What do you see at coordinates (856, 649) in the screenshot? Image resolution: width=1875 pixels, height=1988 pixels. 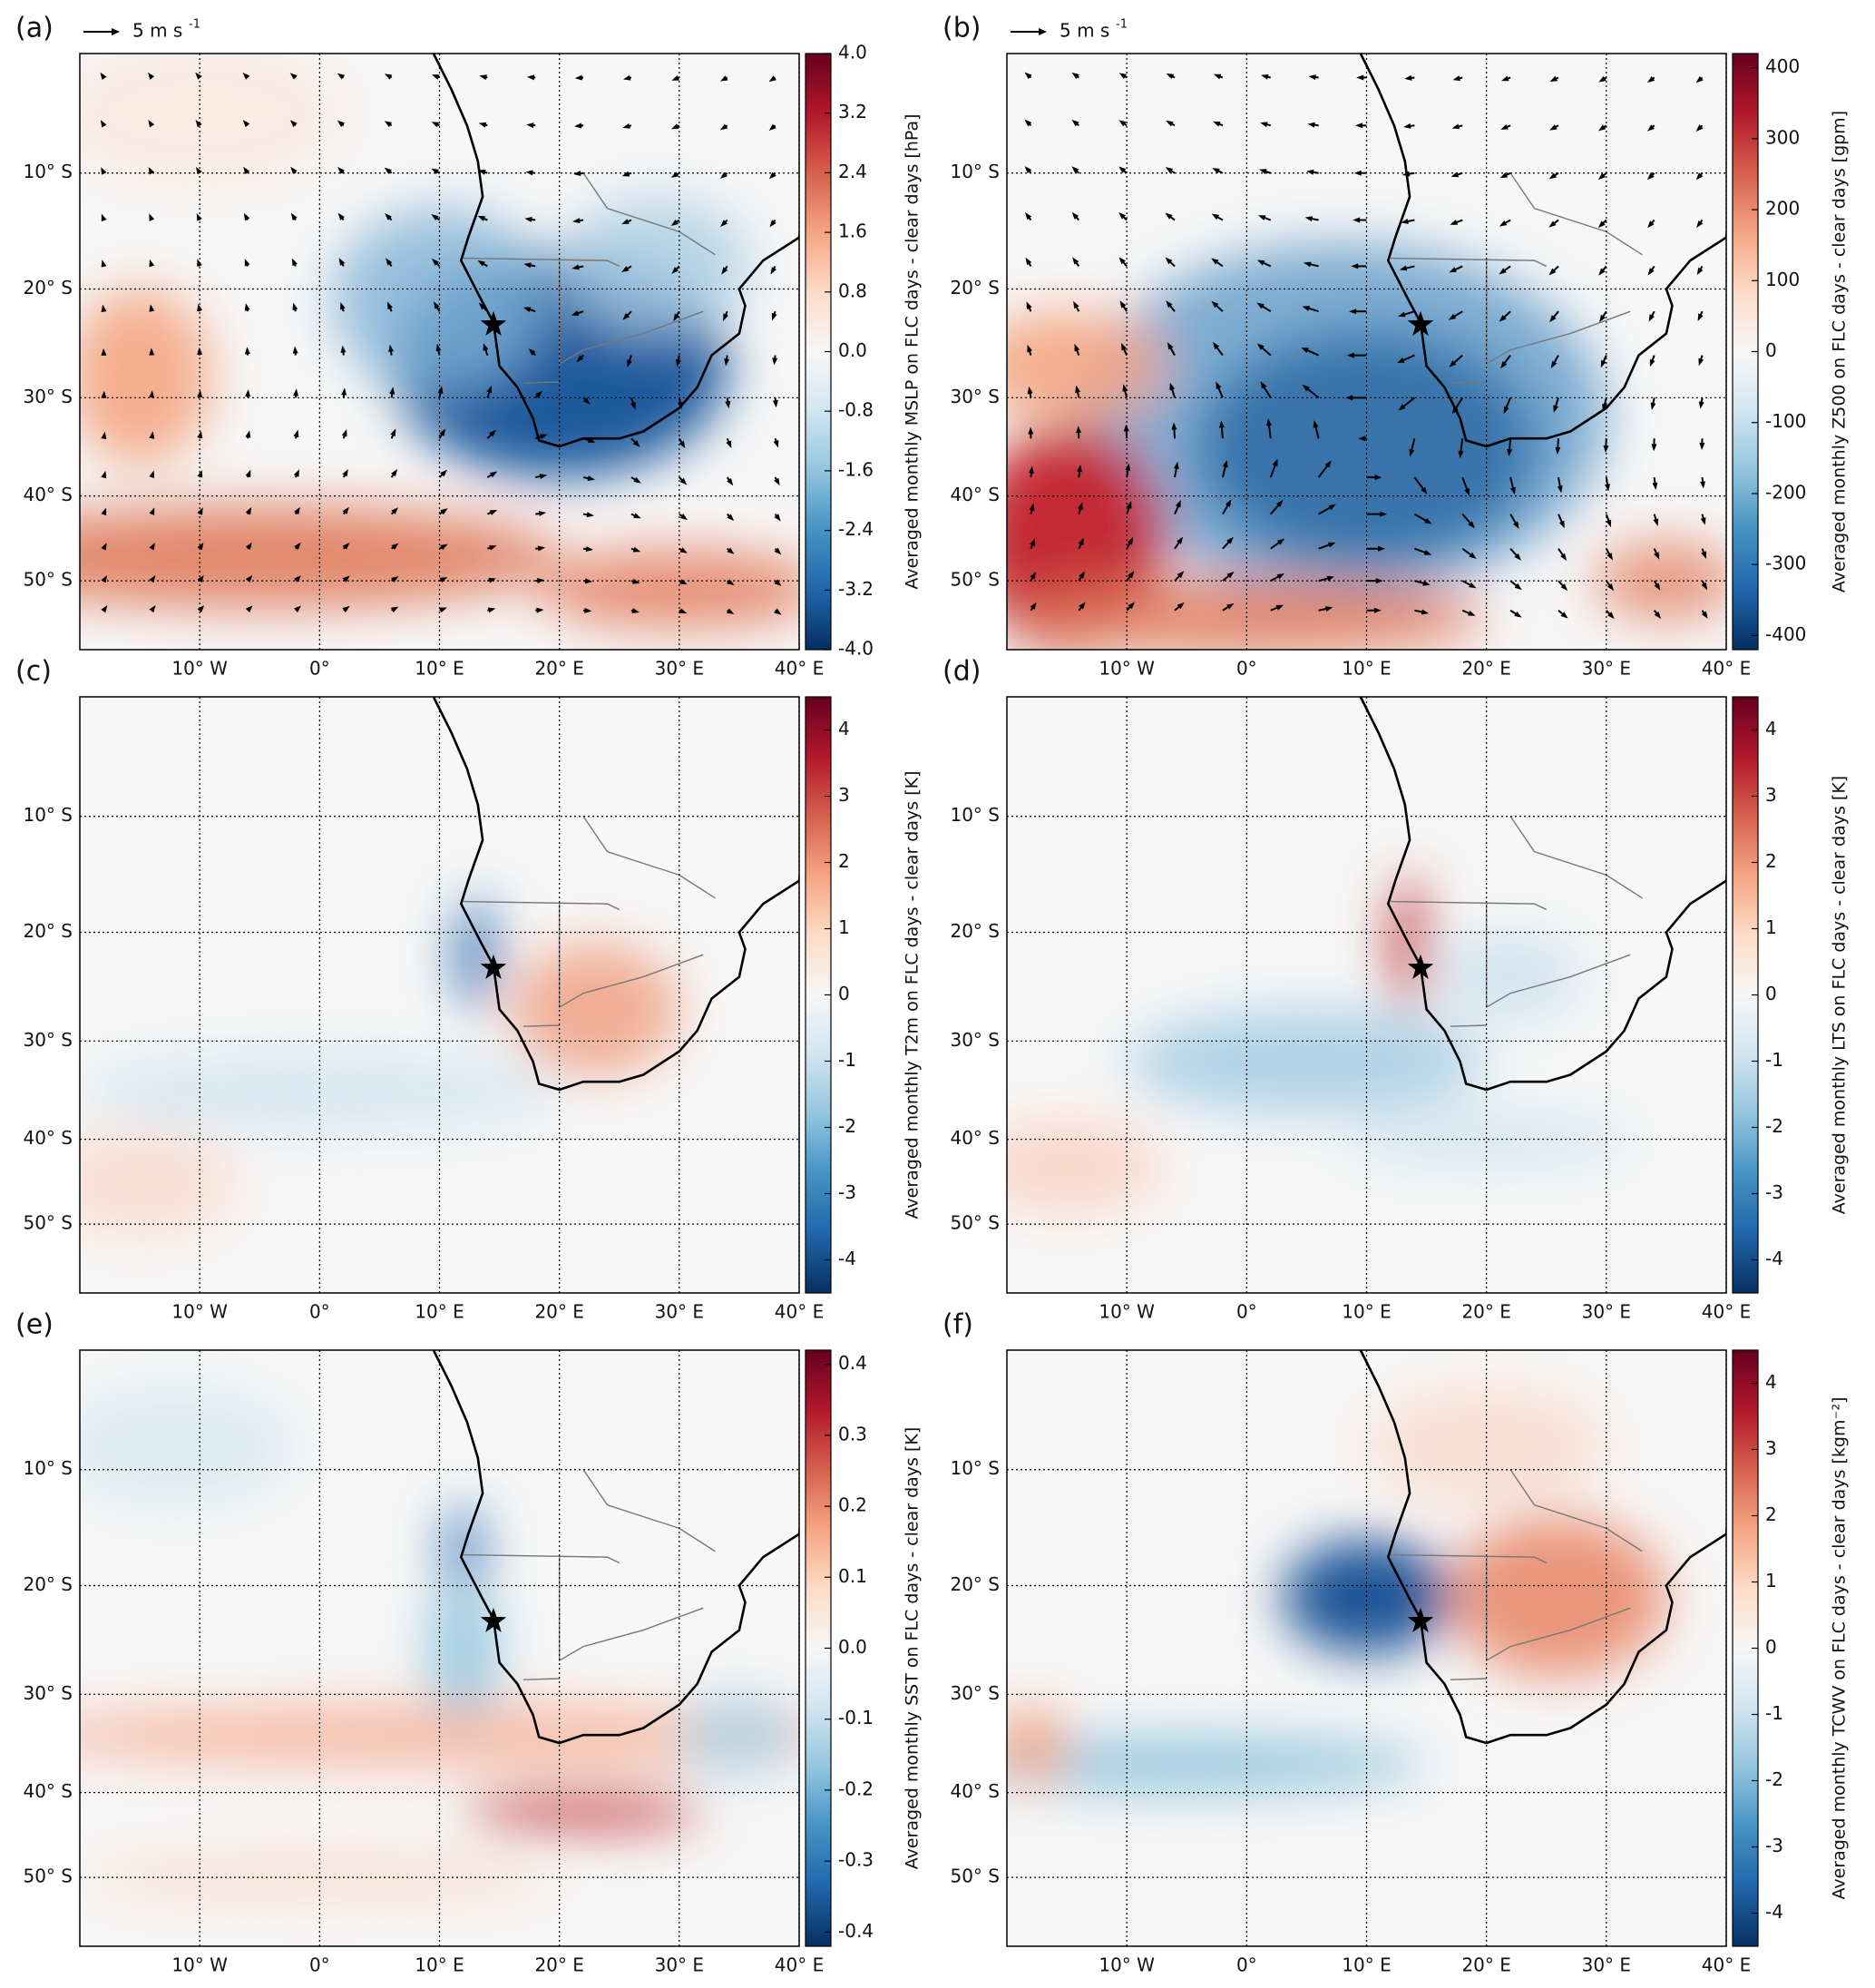 I see `colorbar-tick-label: -4.0` at bounding box center [856, 649].